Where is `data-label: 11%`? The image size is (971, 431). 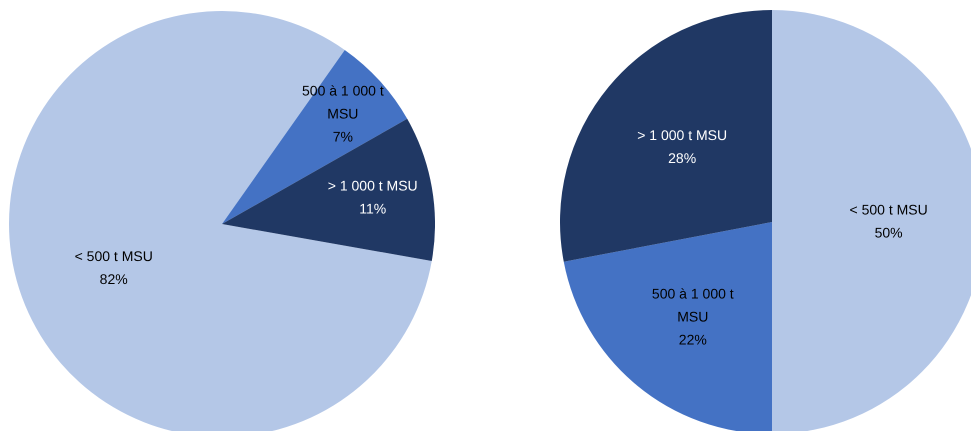 data-label: 11% is located at coordinates (372, 208).